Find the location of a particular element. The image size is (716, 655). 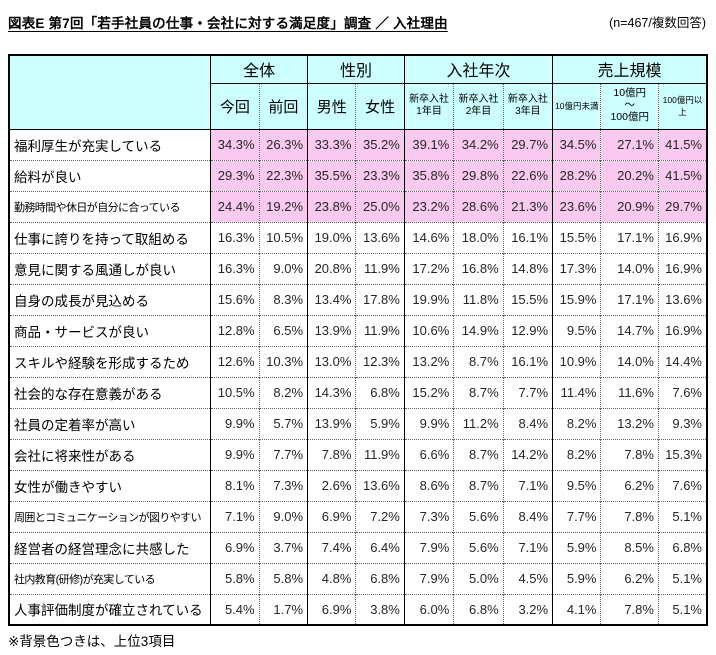

col-header-year3: 新卒入社 3年目 is located at coordinates (527, 106).